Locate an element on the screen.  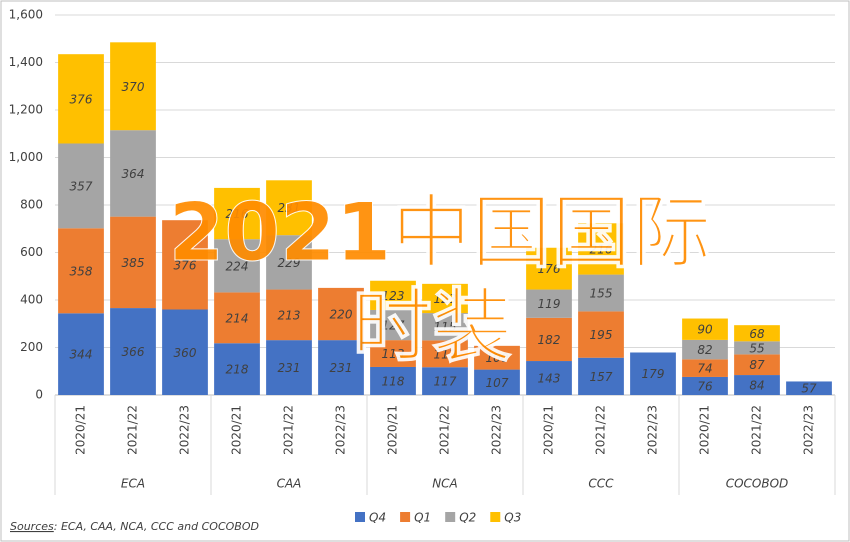
data-label: 214 is located at coordinates (237, 318).